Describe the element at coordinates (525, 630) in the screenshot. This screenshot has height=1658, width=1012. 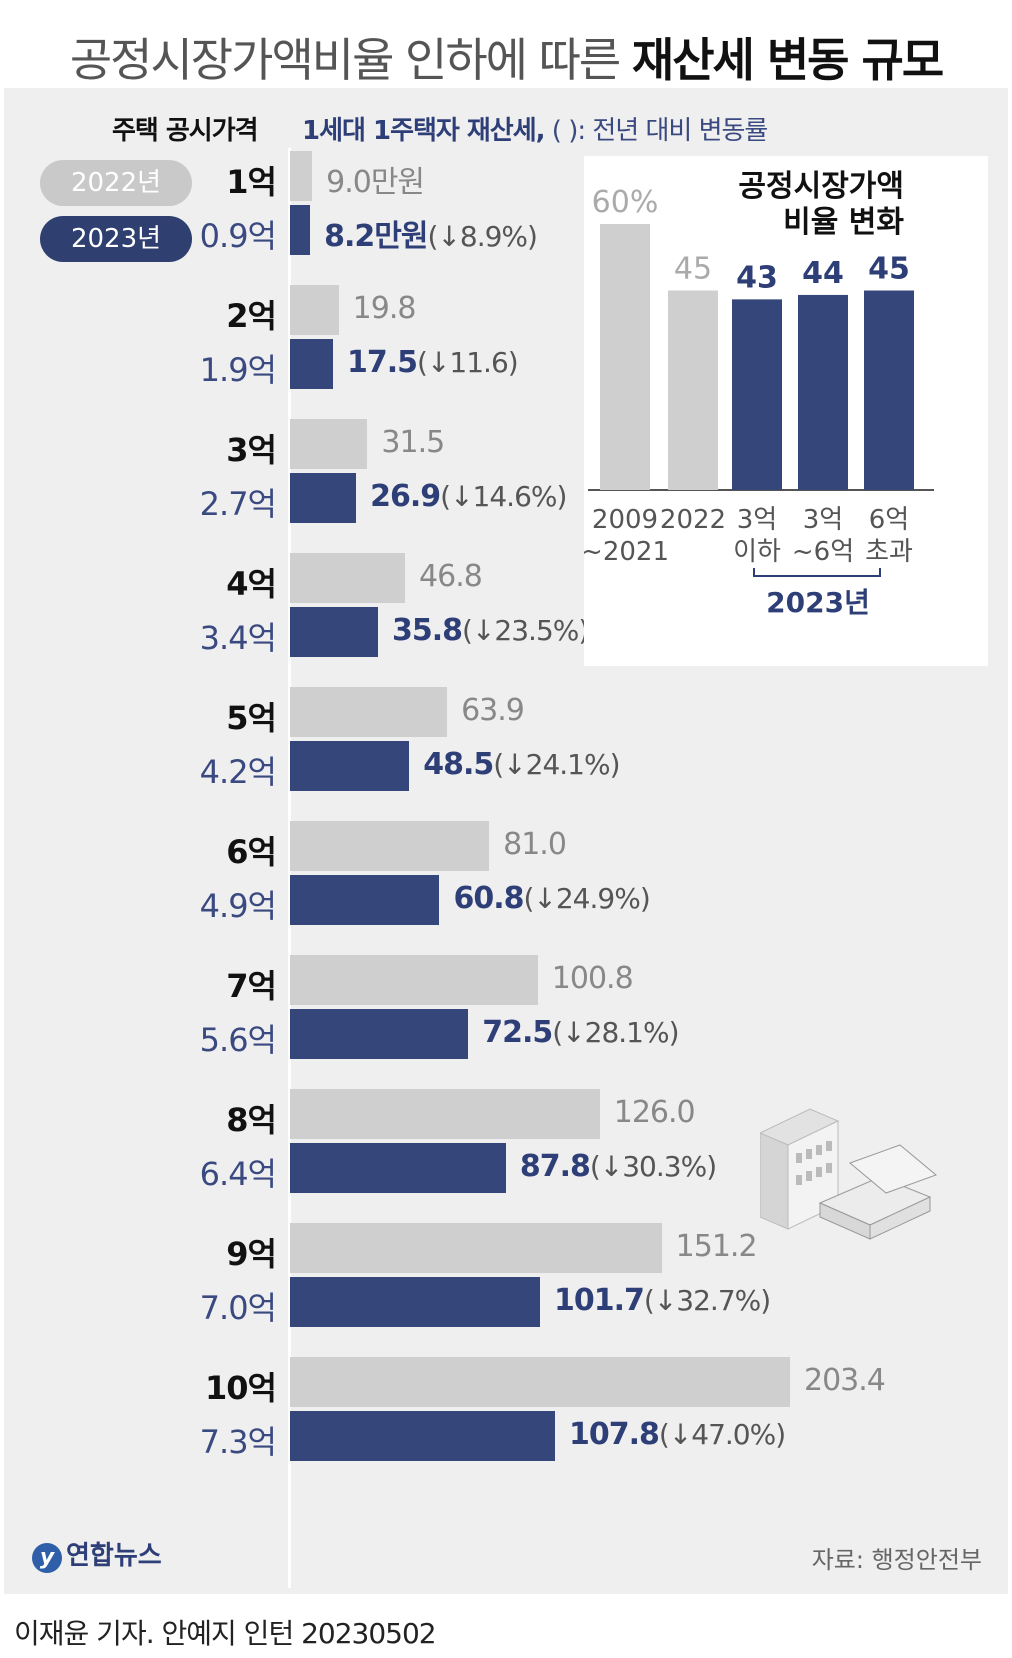
I see `value-2023-change: (↓23.5%)` at that location.